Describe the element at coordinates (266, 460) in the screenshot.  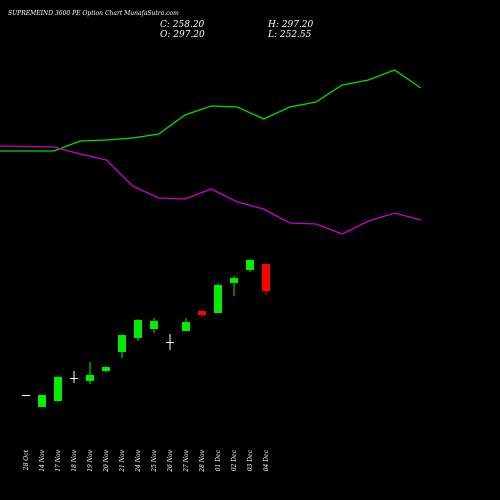
I see `x-tick-label: 04 Dec` at that location.